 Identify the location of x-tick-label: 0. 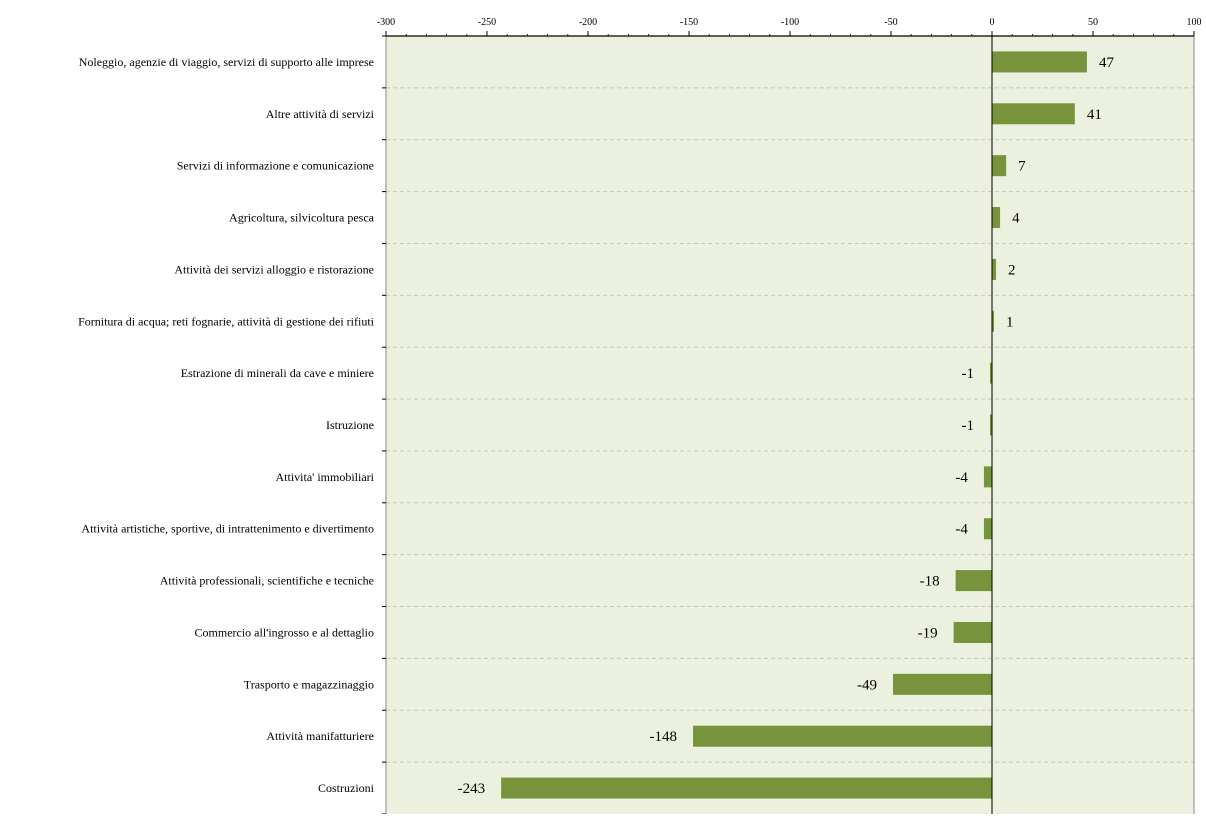
(992, 22).